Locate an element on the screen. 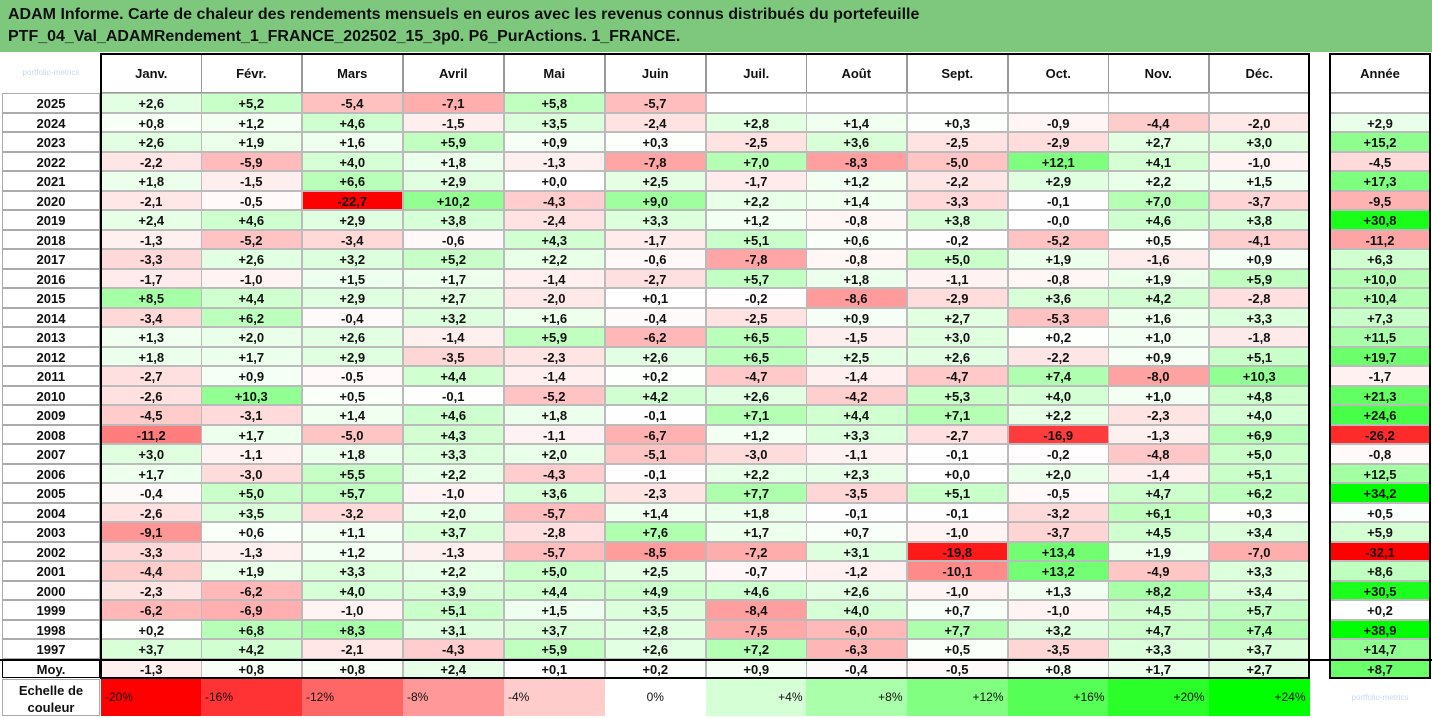 This screenshot has height=718, width=1432. heatmap-cell: +0,8 is located at coordinates (151, 122).